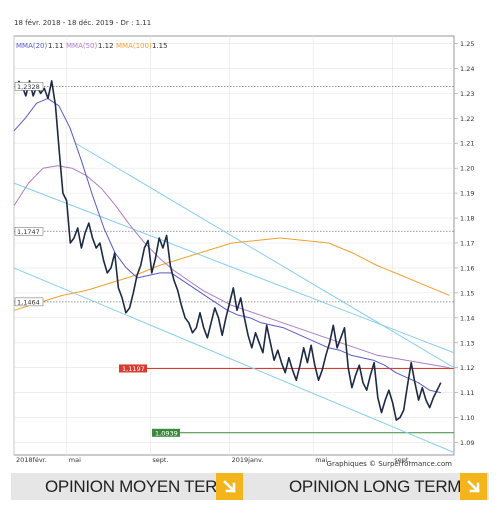 This screenshot has height=520, width=500. What do you see at coordinates (134, 46) in the screenshot?
I see `legend-ma100-label: MMA(100)` at bounding box center [134, 46].